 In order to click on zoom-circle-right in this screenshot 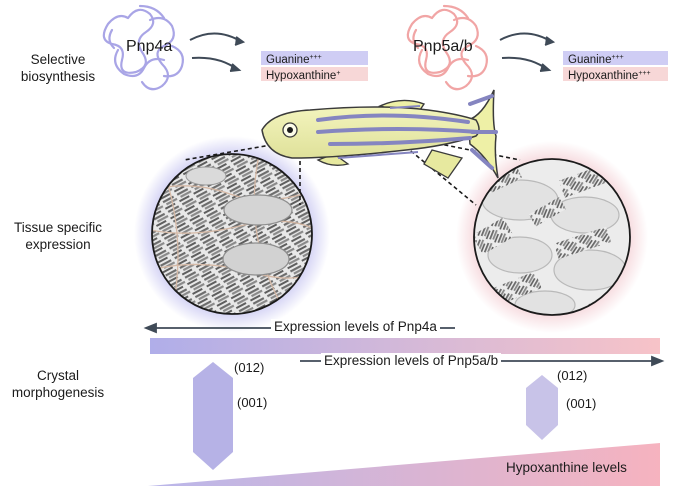, I will do `click(552, 237)`.